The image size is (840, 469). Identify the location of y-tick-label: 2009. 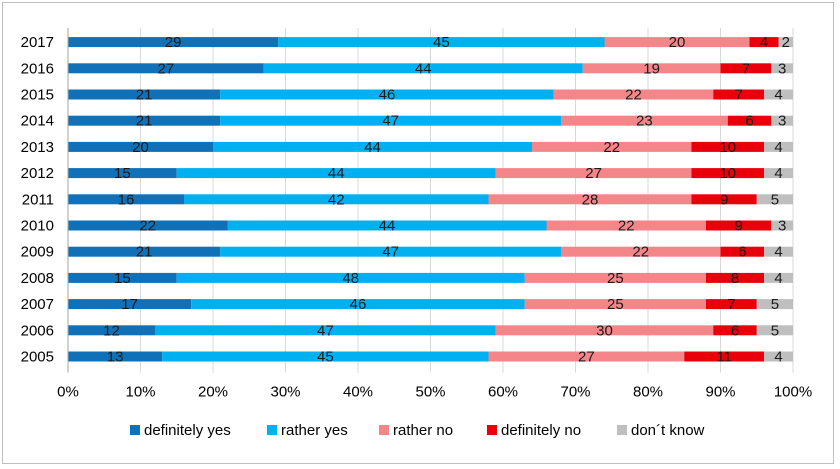
(37, 252).